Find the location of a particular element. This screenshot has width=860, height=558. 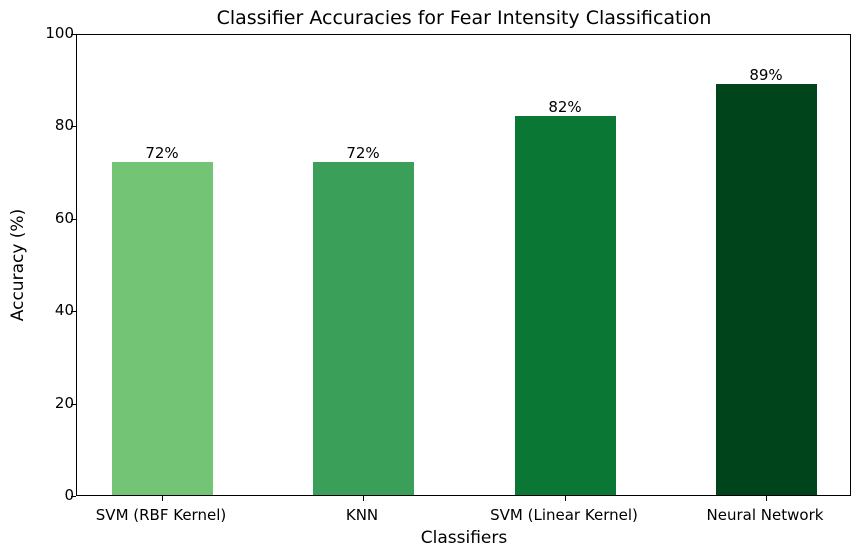

bar-value-label: 89% is located at coordinates (766, 74).